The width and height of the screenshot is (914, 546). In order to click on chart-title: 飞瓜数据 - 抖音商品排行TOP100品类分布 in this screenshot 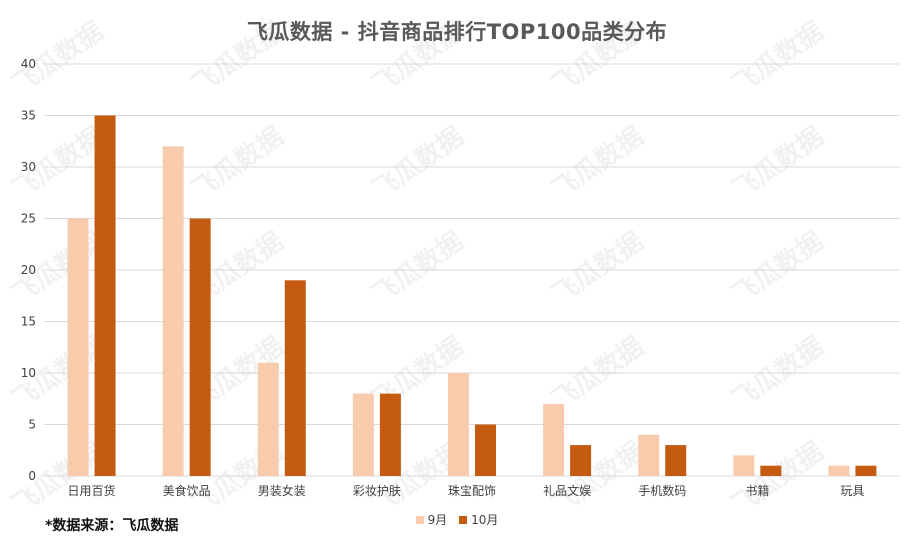, I will do `click(457, 32)`.